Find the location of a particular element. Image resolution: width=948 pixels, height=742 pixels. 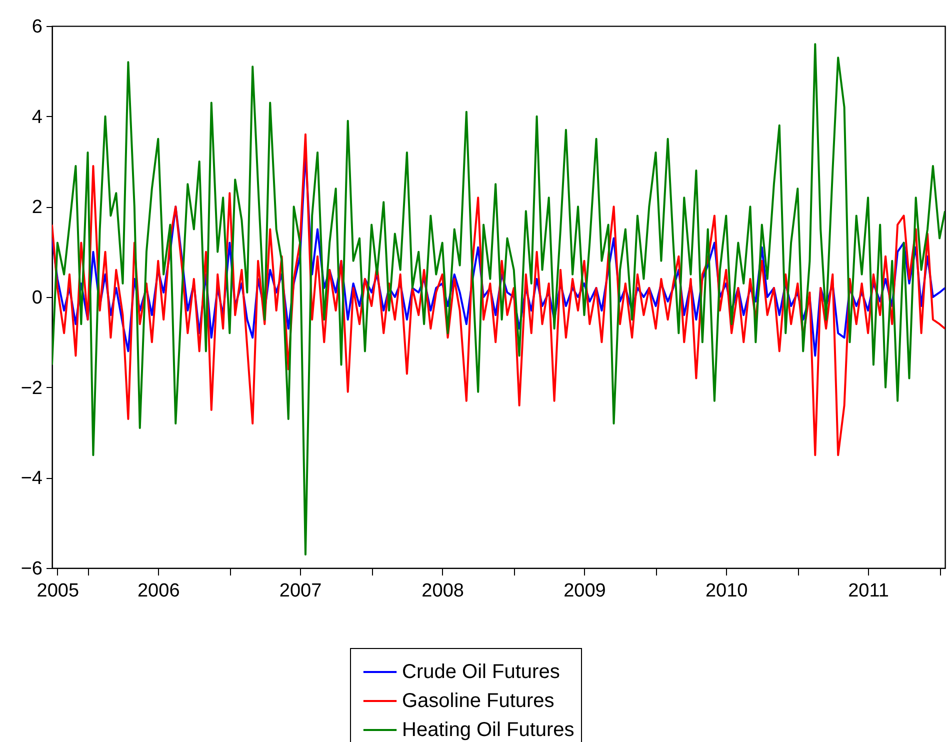

x-tick-label: 2011 is located at coordinates (868, 591).